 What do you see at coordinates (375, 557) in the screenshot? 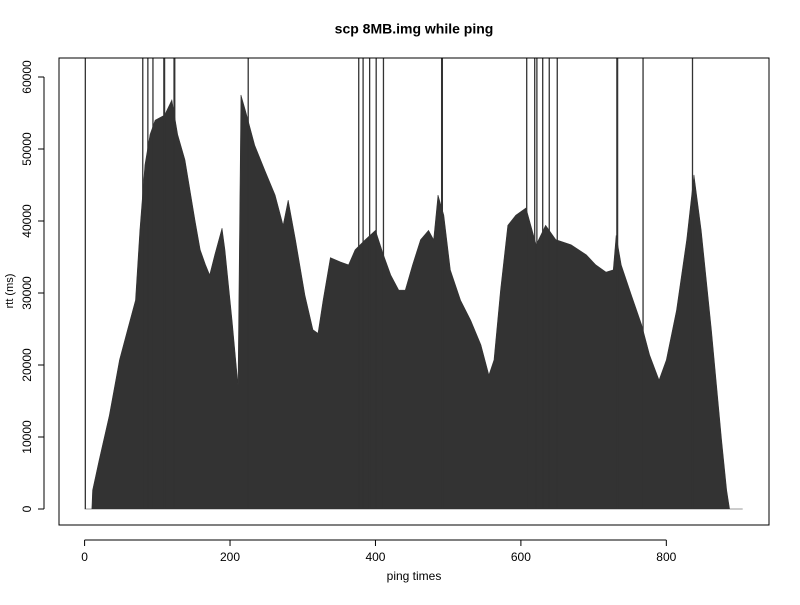
I see `x-tick-label: 400` at bounding box center [375, 557].